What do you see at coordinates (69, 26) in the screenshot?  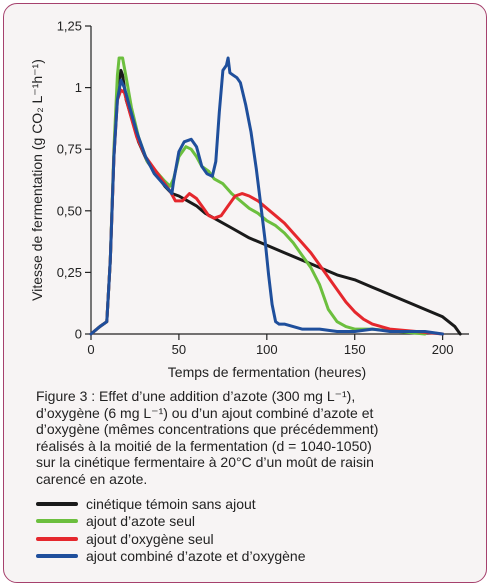 I see `y-tick-label: 1,25` at bounding box center [69, 26].